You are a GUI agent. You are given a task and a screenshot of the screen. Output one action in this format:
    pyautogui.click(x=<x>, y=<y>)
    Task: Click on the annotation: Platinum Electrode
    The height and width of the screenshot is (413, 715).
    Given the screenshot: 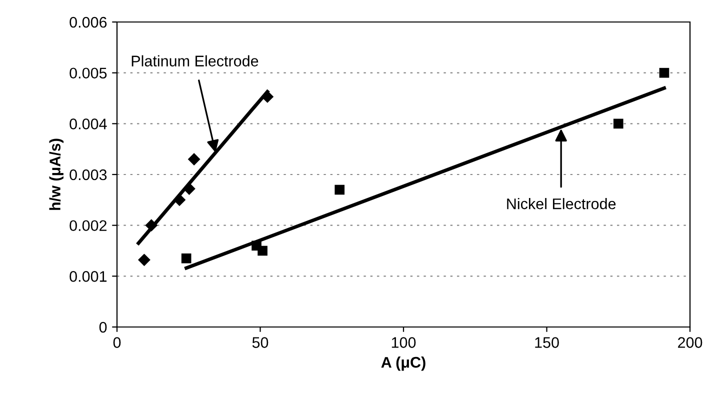 What is the action you would take?
    pyautogui.click(x=195, y=60)
    